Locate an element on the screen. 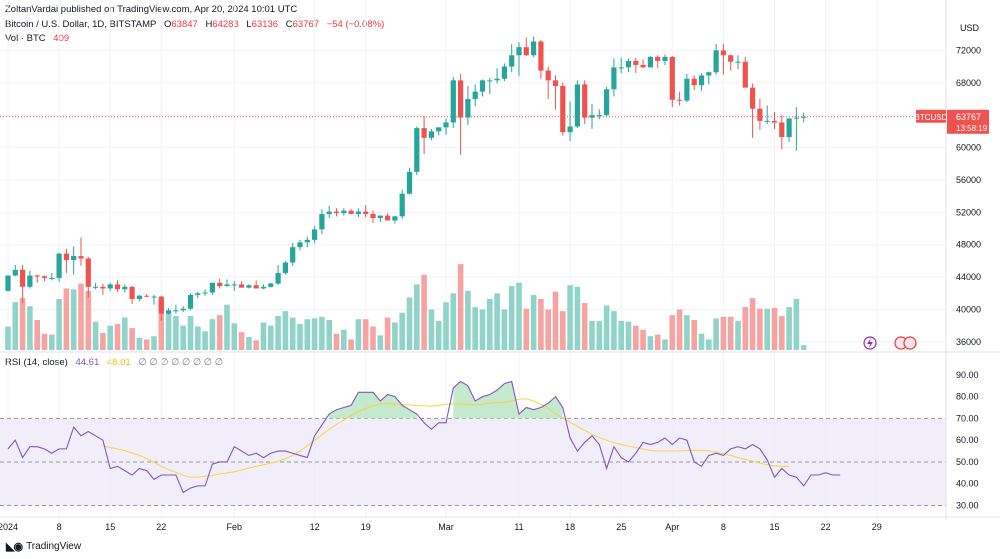 This screenshot has width=1000, height=559. low-value: 63136 is located at coordinates (265, 24).